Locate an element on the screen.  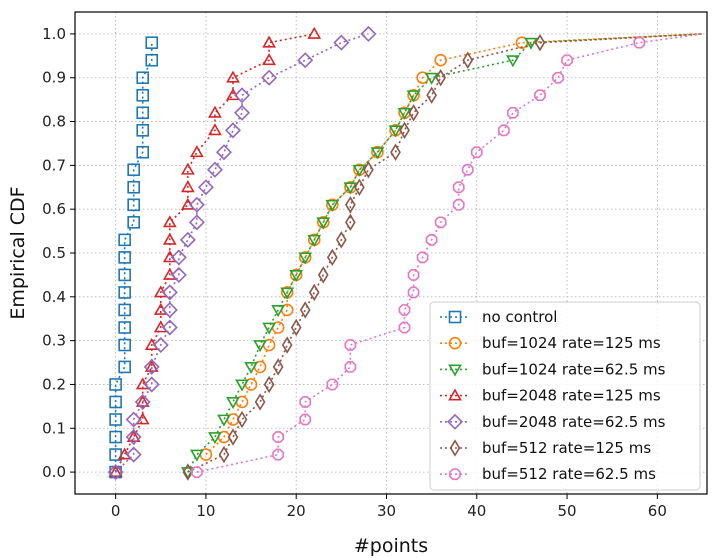
legend-entry: buf=2048 rate=125 ms is located at coordinates (550, 396).